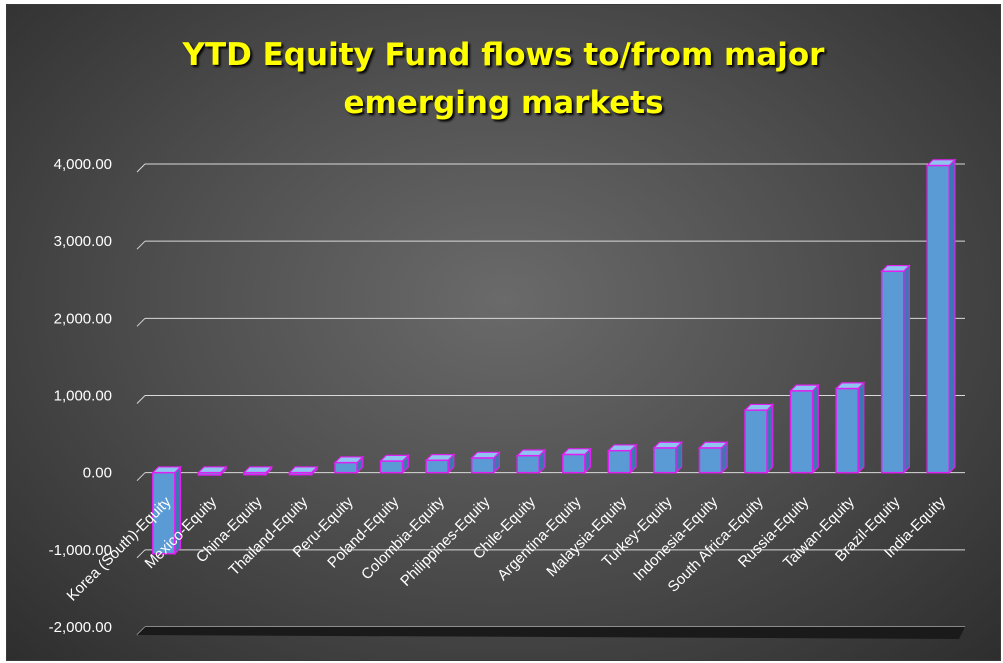  What do you see at coordinates (80, 550) in the screenshot?
I see `y-tick-label: -1,000.00` at bounding box center [80, 550].